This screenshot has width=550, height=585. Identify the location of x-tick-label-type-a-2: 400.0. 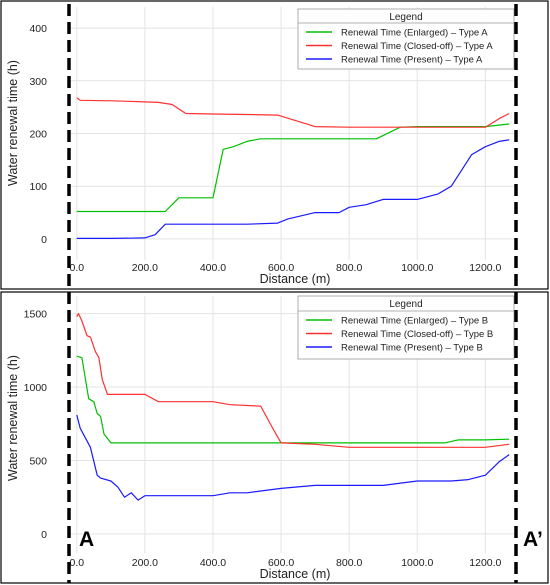
(213, 268).